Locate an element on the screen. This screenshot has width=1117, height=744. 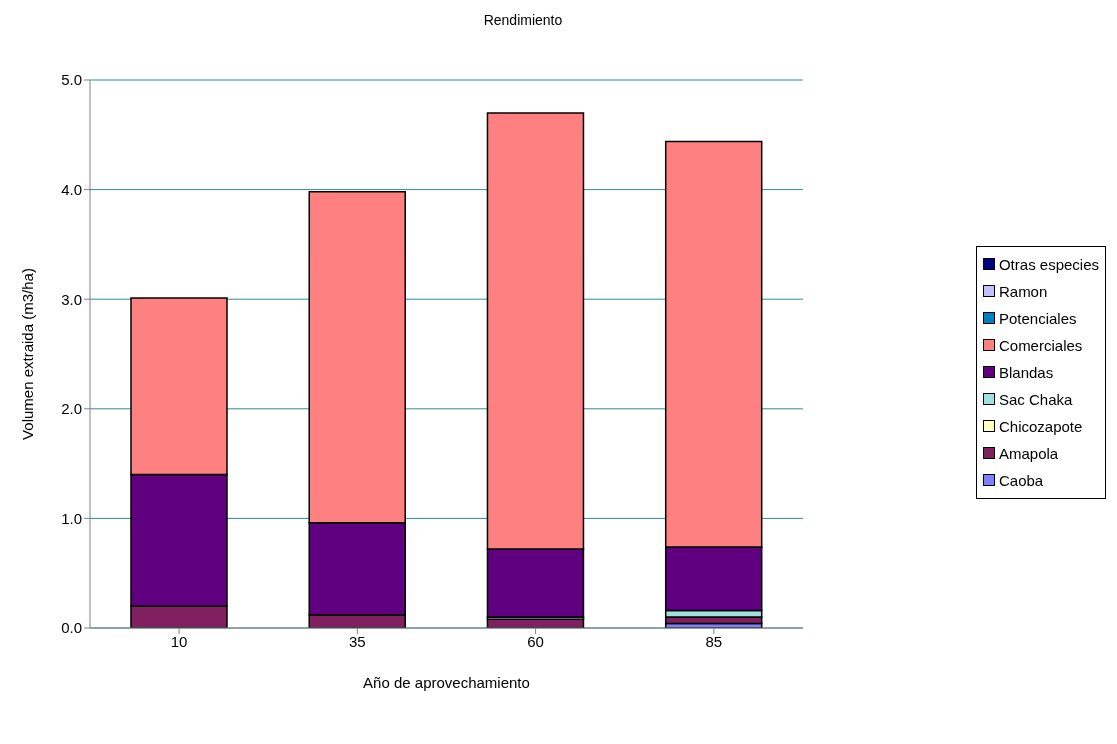
y-tick-label: 5.0 is located at coordinates (71, 80).